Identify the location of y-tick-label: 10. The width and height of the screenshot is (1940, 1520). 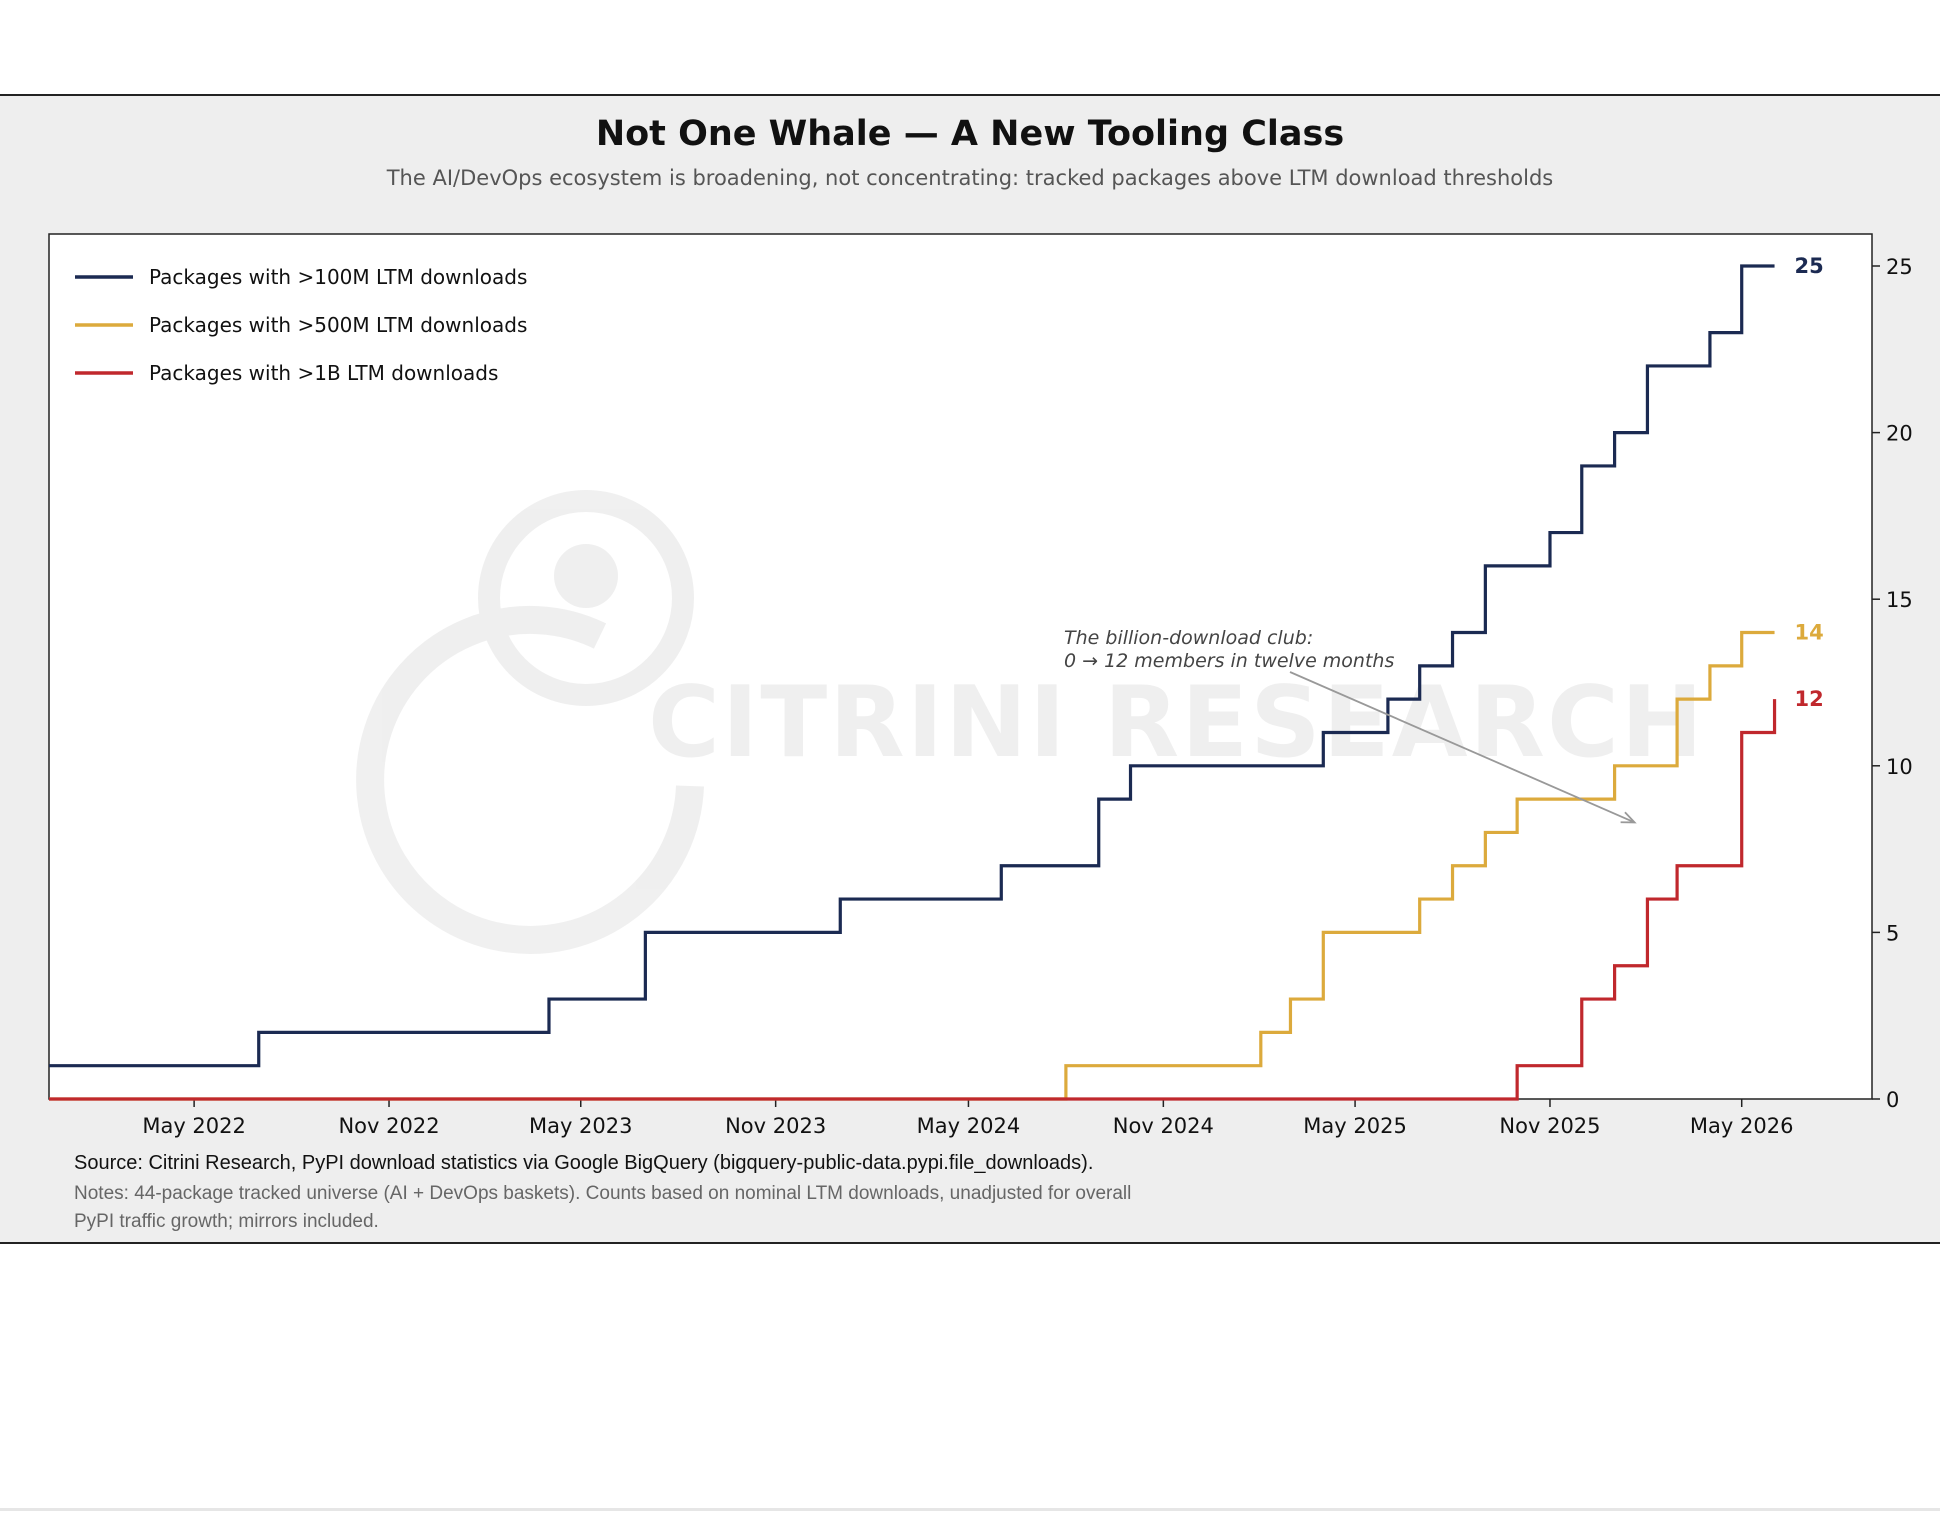
(1899, 767).